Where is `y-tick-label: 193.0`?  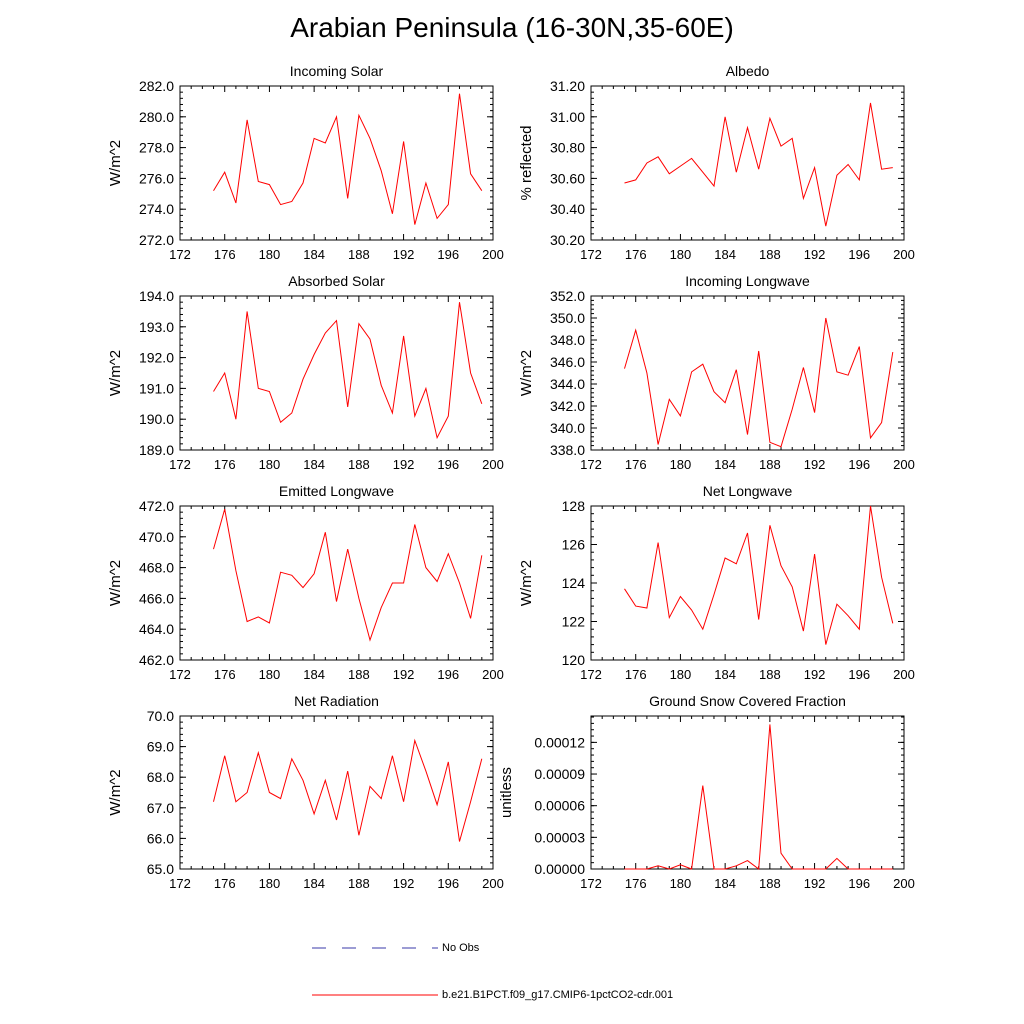
y-tick-label: 193.0 is located at coordinates (156, 327).